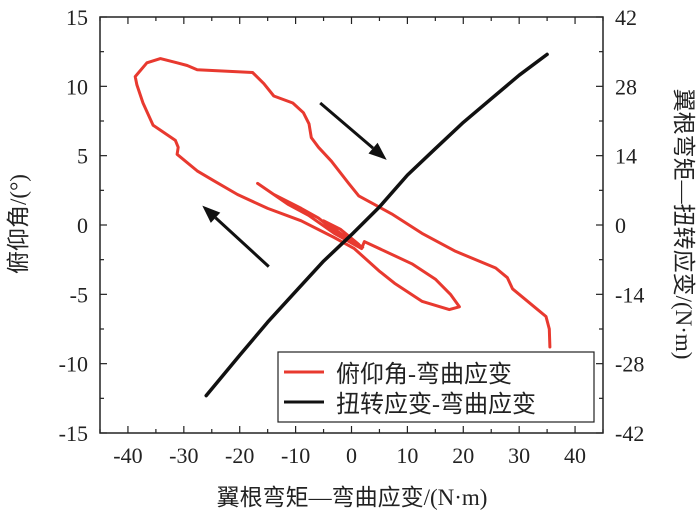 Image resolution: width=700 pixels, height=522 pixels. Describe the element at coordinates (629, 364) in the screenshot. I see `y2-tick-label: -28` at that location.